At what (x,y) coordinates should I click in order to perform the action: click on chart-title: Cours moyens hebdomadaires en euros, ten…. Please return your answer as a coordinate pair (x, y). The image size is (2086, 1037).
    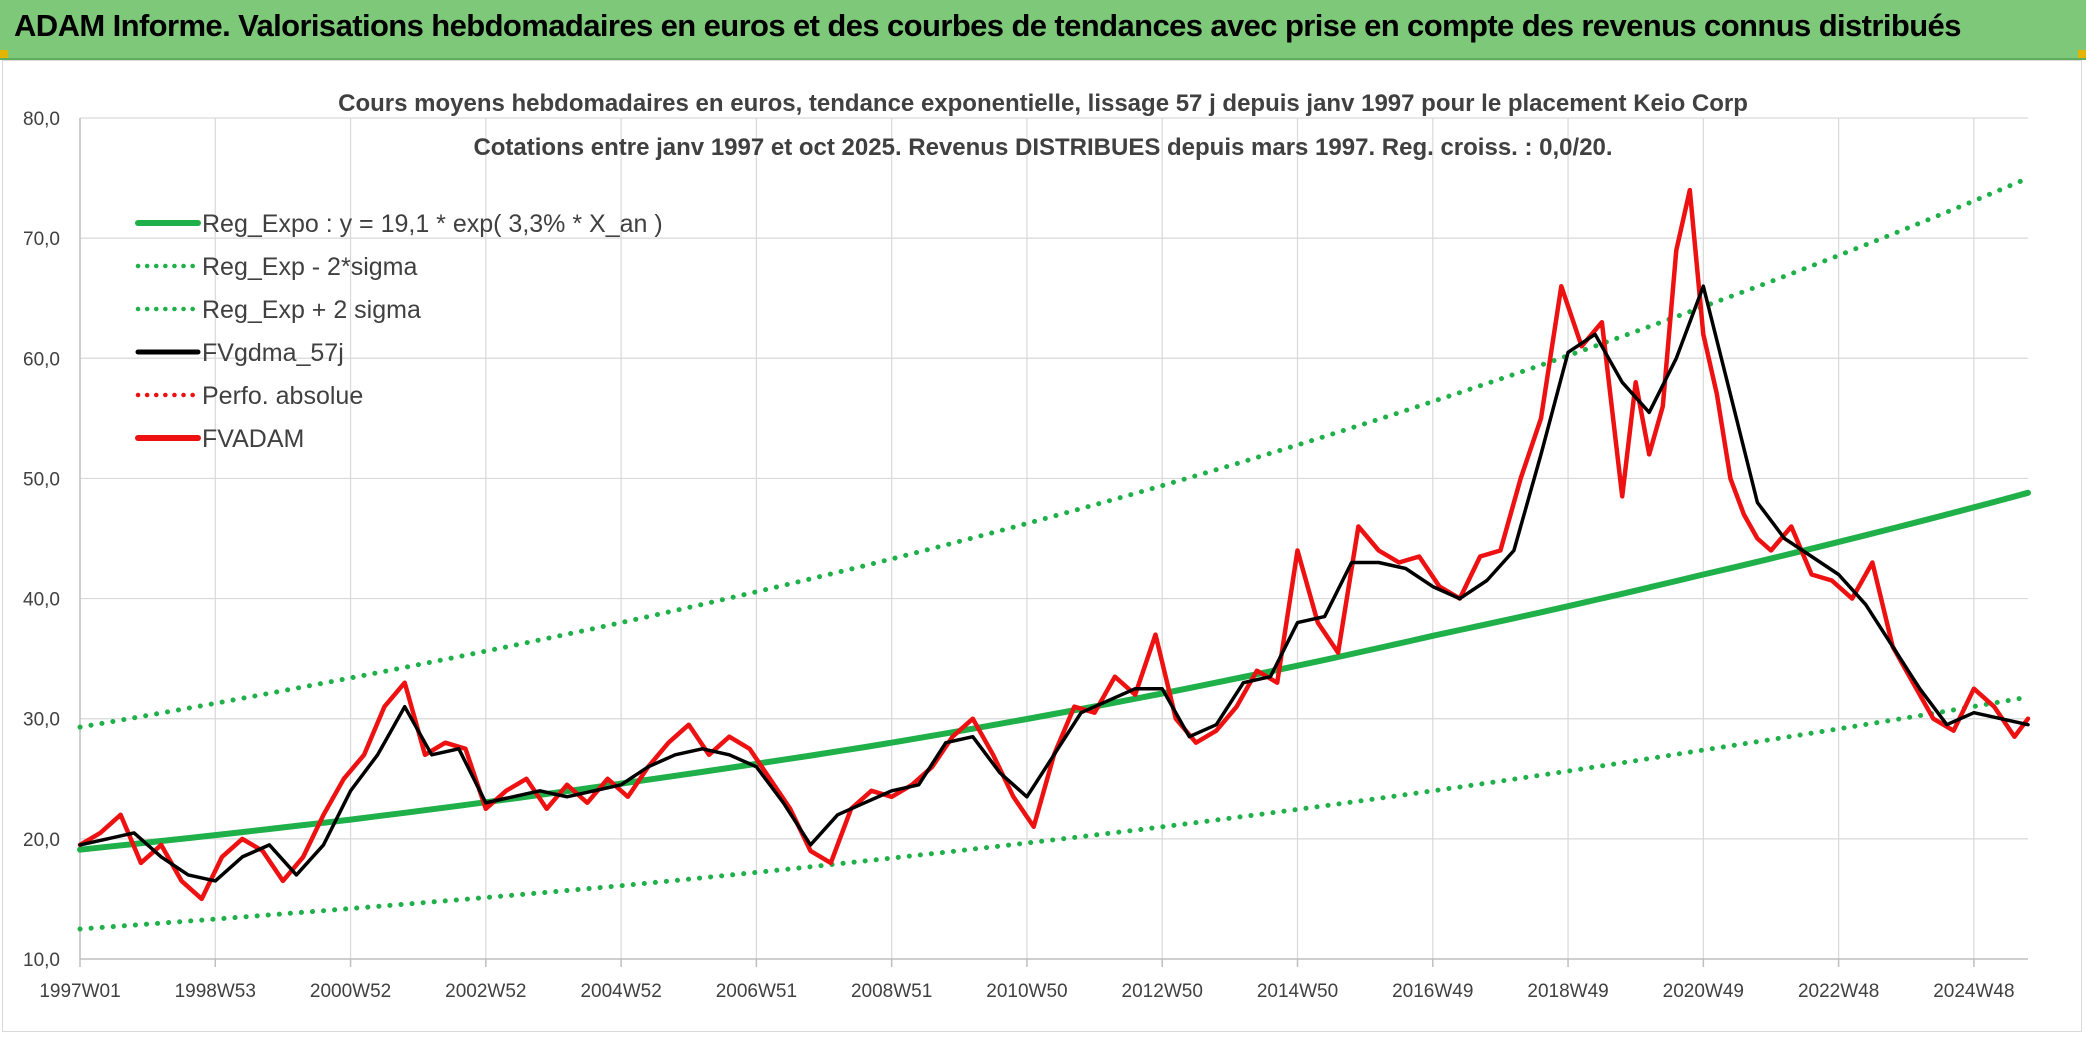
    Looking at the image, I should click on (1043, 103).